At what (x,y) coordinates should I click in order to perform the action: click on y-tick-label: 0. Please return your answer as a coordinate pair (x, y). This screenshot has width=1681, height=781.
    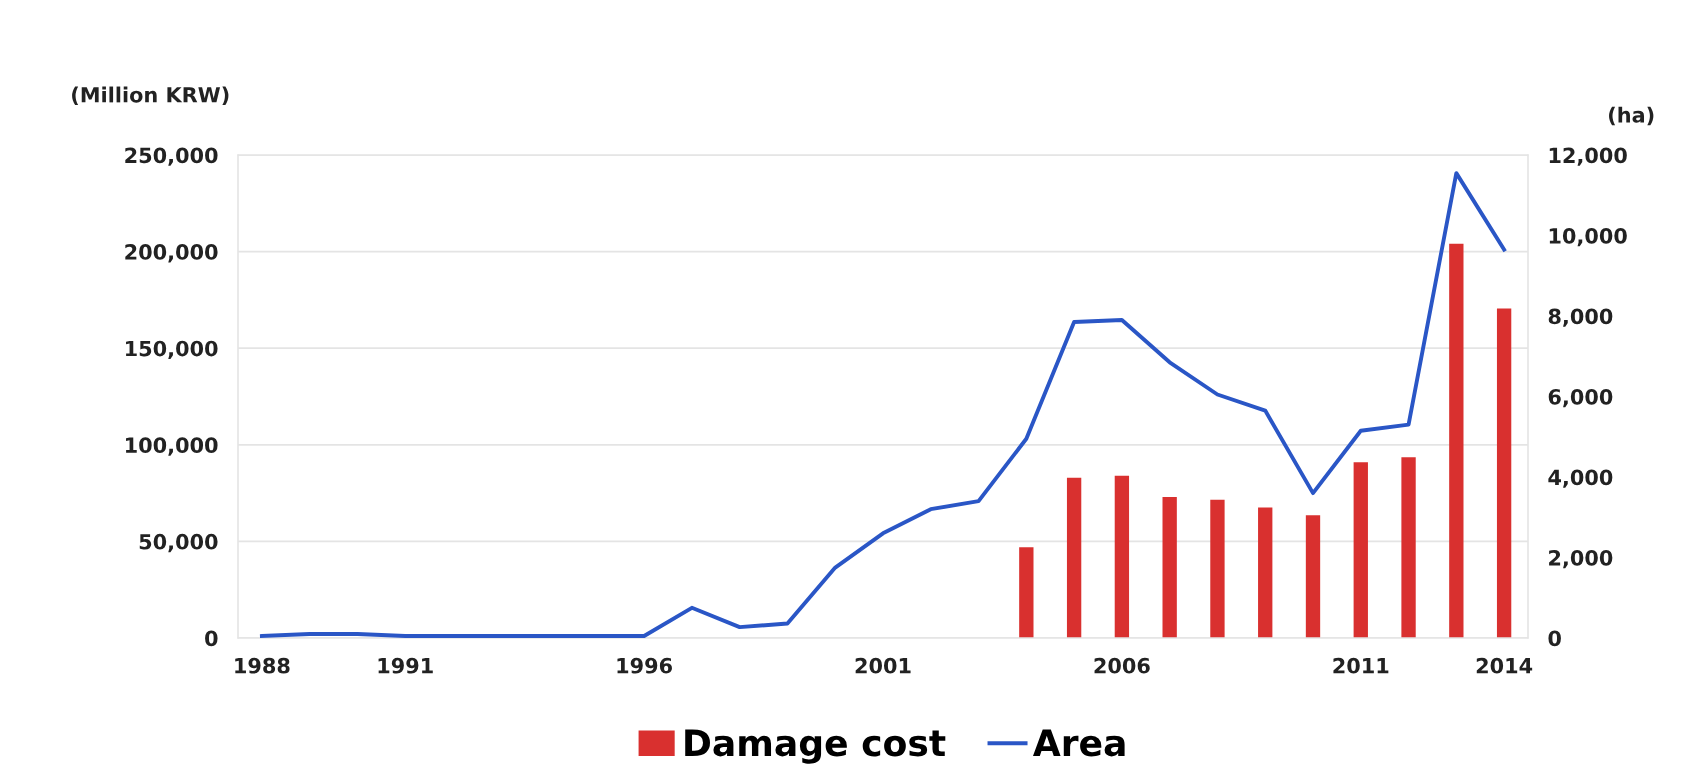
    Looking at the image, I should click on (211, 638).